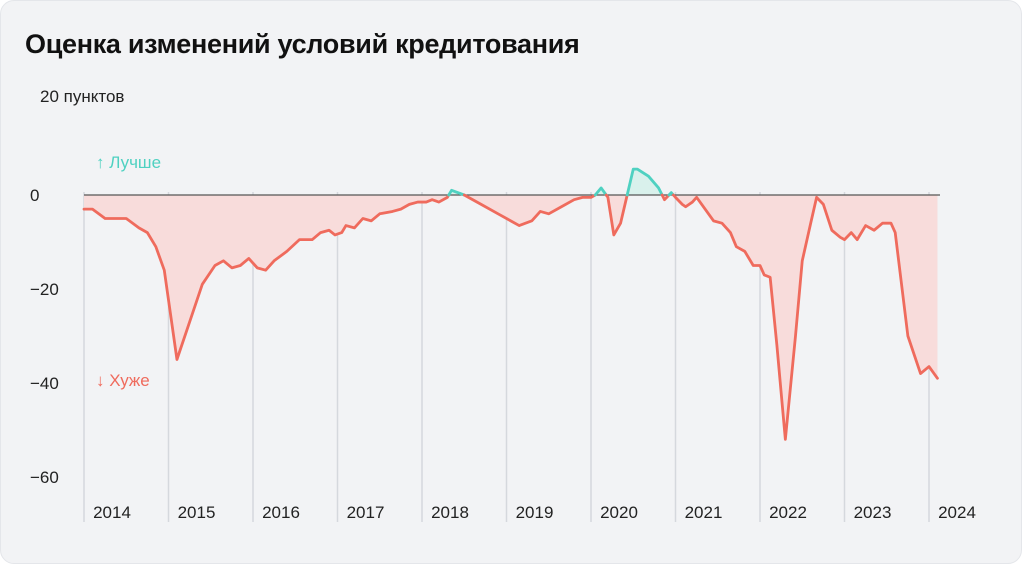  What do you see at coordinates (302, 44) in the screenshot?
I see `chart-title: Оценка изменений условий кредитования` at bounding box center [302, 44].